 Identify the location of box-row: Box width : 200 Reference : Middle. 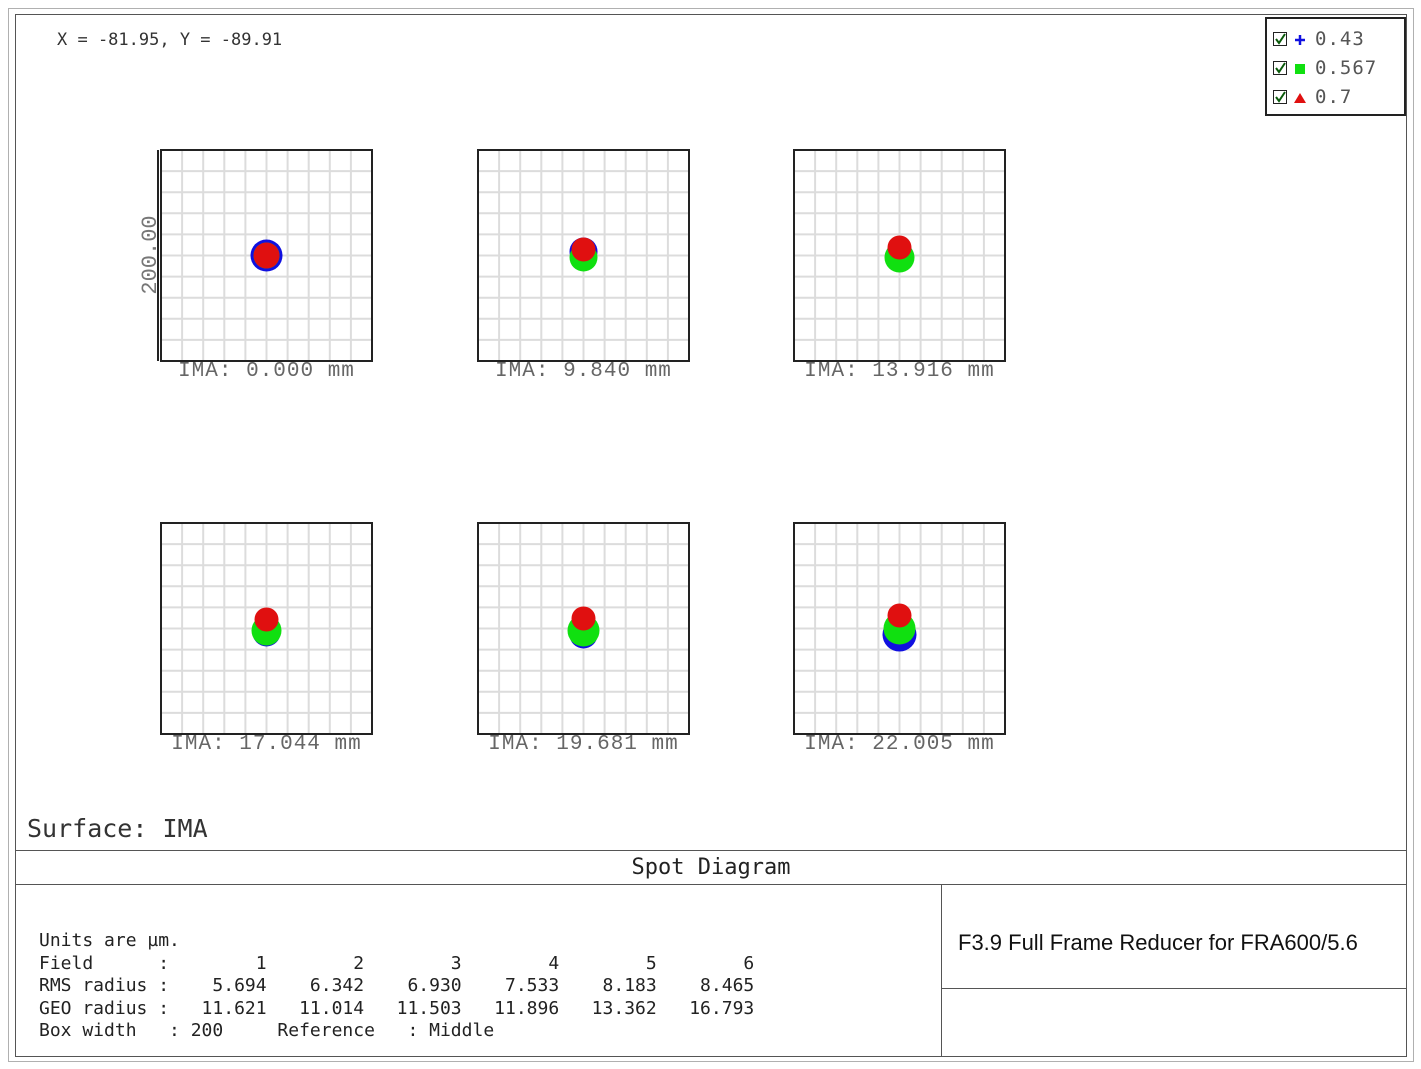
(267, 1030).